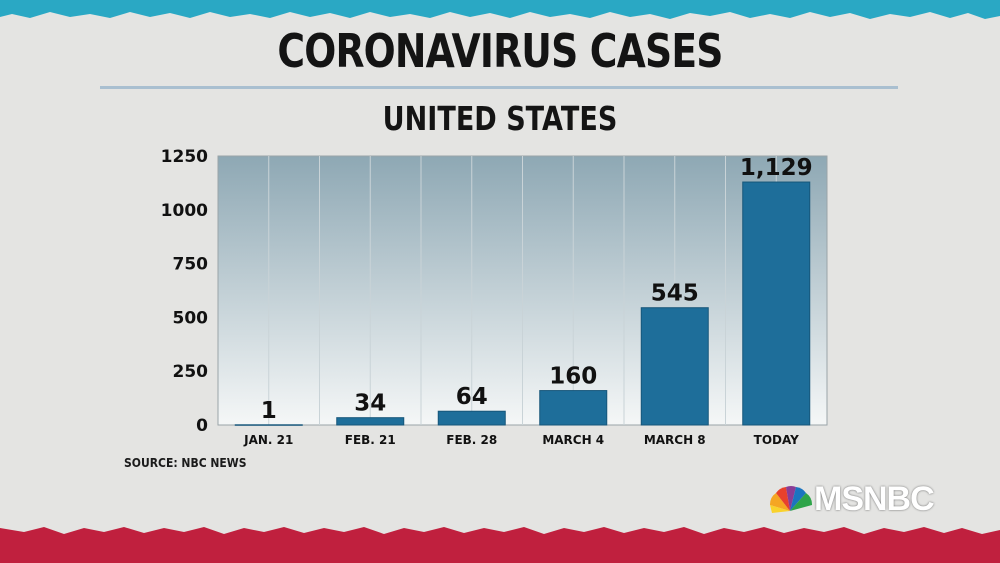  I want to click on torn-top-edge, so click(500, 9).